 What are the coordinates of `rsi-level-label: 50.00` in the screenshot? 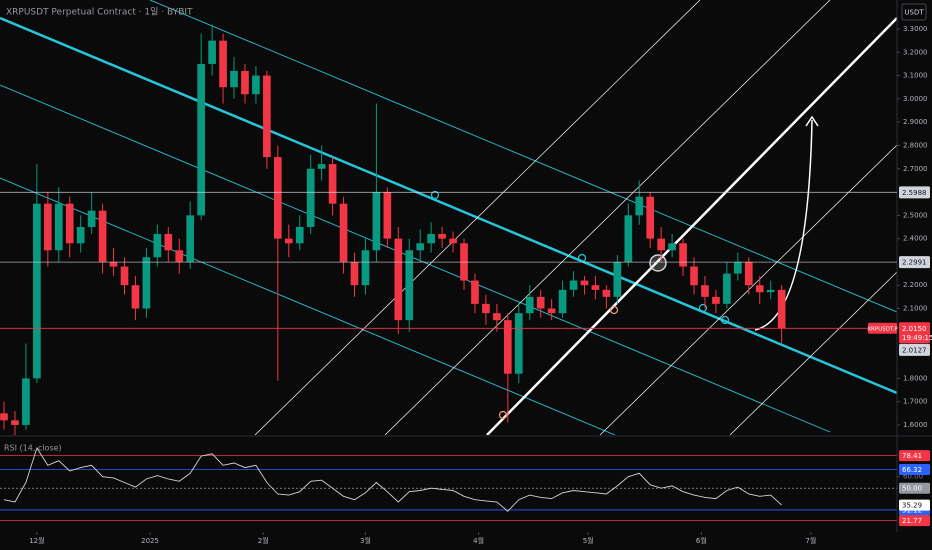 It's located at (912, 489).